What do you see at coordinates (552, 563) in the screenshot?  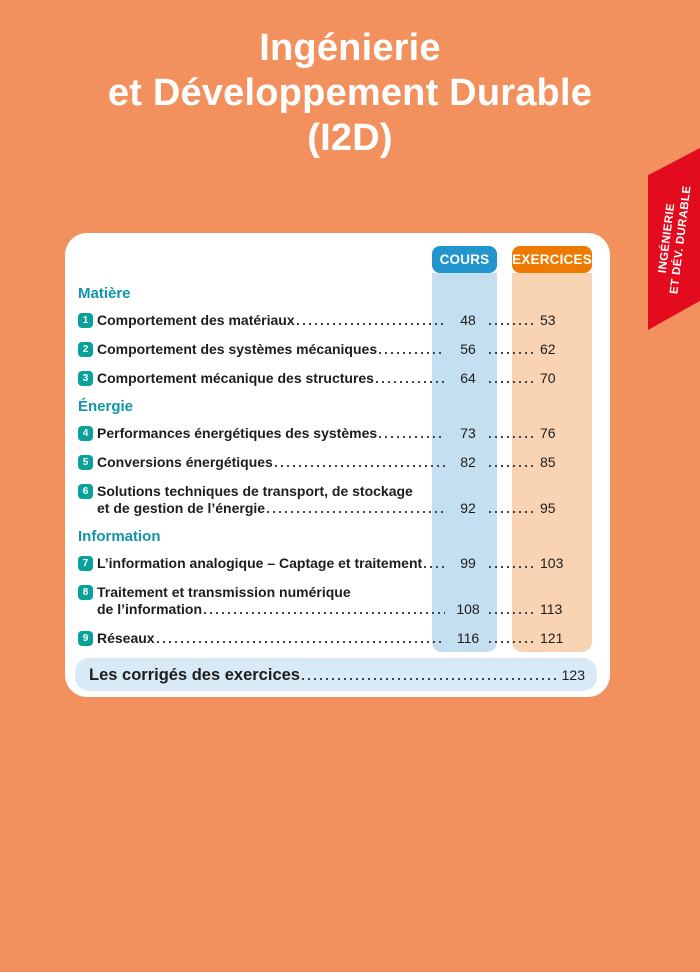 I see `exercices-page-number: 103` at bounding box center [552, 563].